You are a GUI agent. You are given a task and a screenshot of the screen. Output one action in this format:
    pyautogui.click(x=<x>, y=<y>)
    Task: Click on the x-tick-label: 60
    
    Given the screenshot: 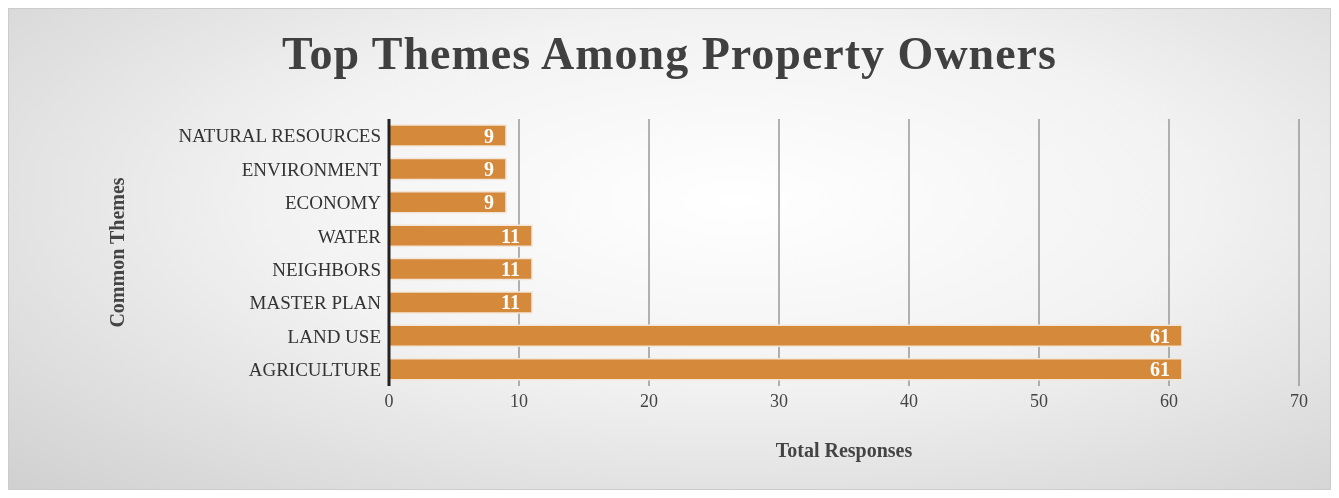 What is the action you would take?
    pyautogui.click(x=1169, y=400)
    